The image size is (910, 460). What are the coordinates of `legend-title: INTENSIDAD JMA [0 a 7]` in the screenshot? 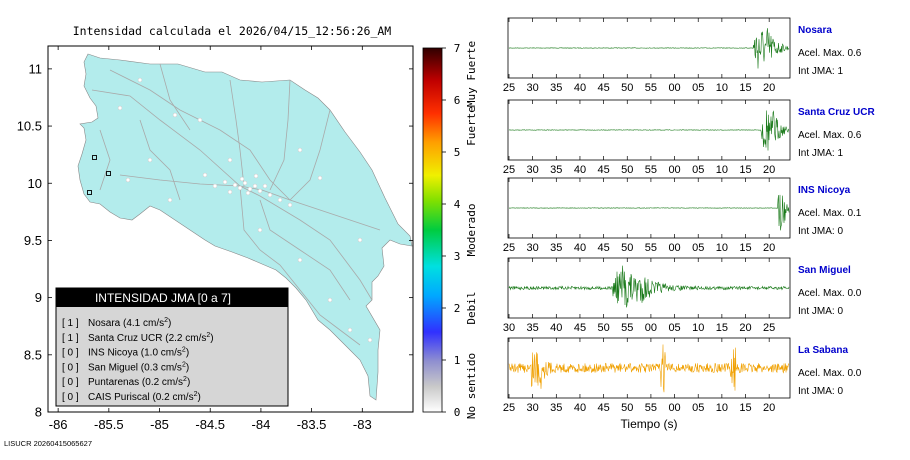 It's located at (163, 298).